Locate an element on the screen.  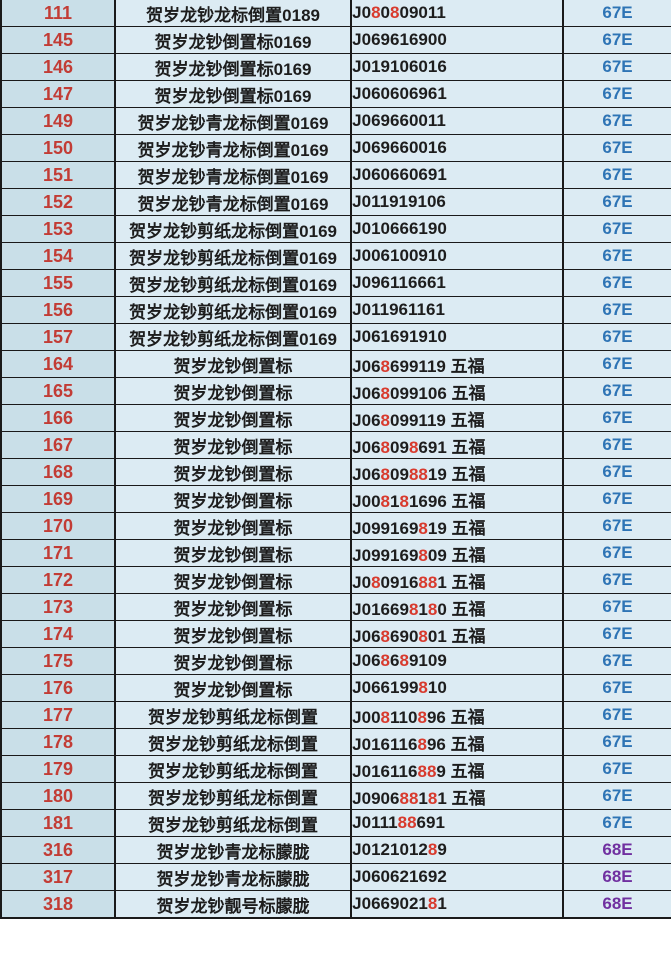
row-number-cell: 172 is located at coordinates (58, 580).